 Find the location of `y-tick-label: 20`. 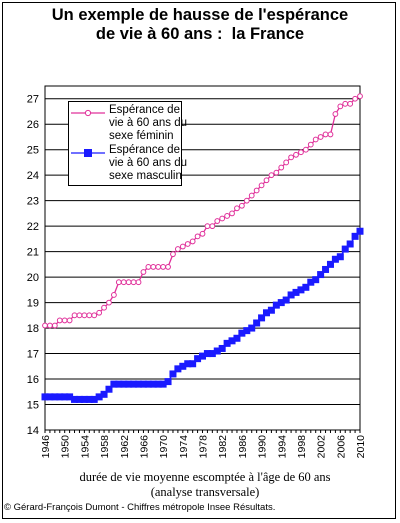

y-tick-label: 20 is located at coordinates (33, 278).